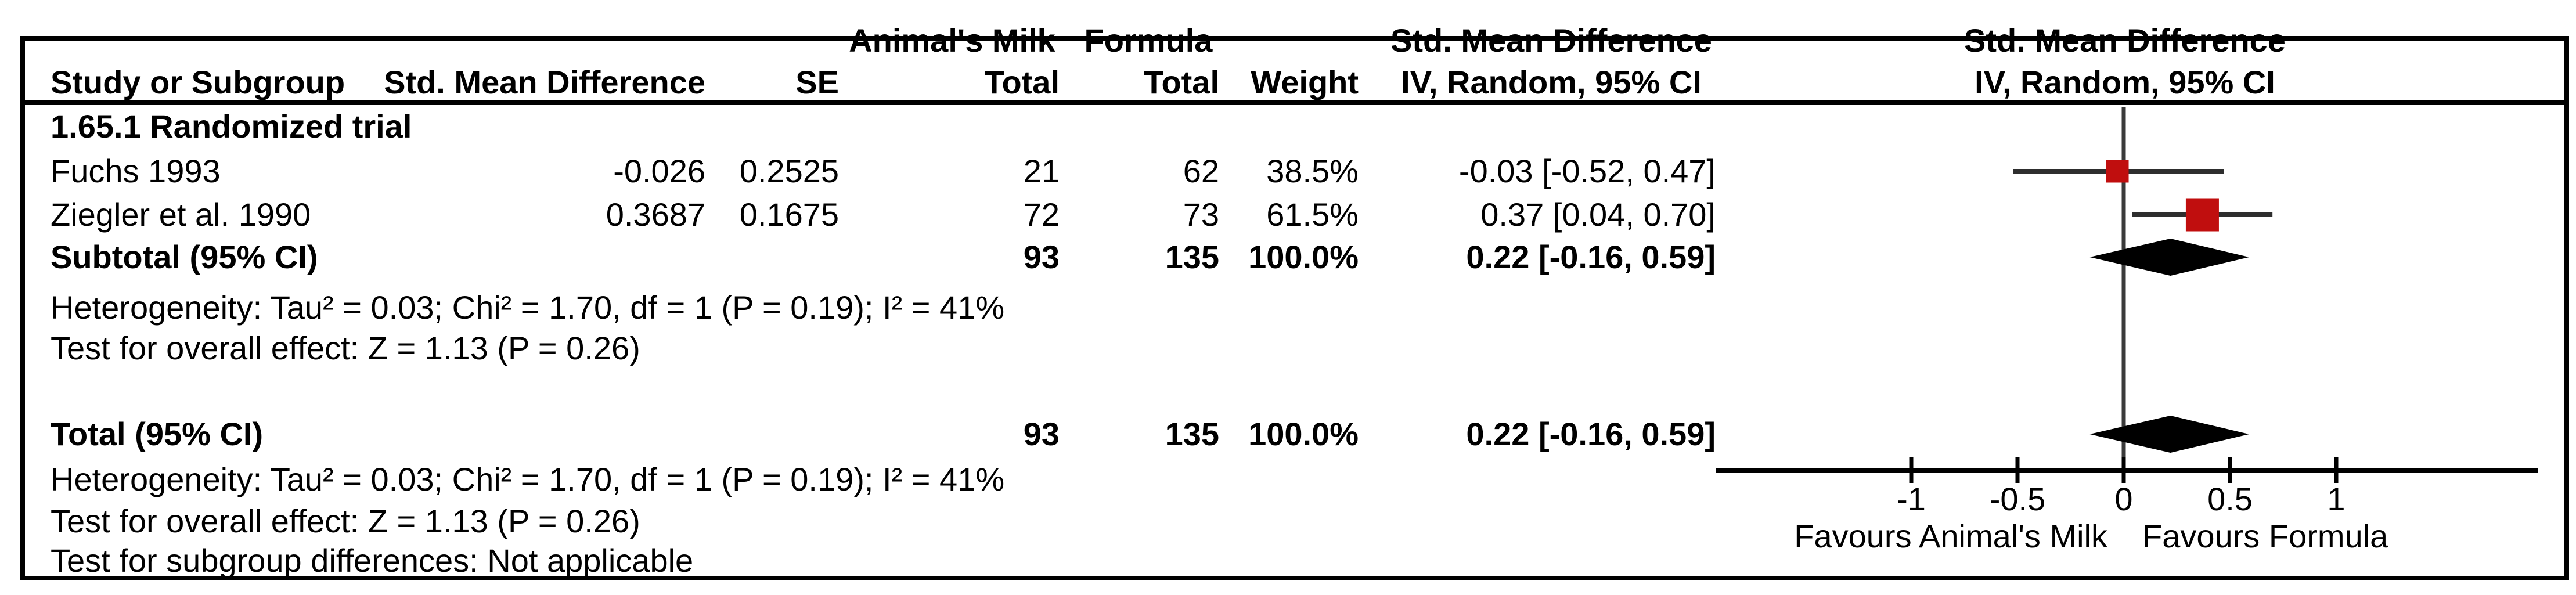 The image size is (2576, 595). What do you see at coordinates (1201, 214) in the screenshot?
I see `study-cell-total2: 73` at bounding box center [1201, 214].